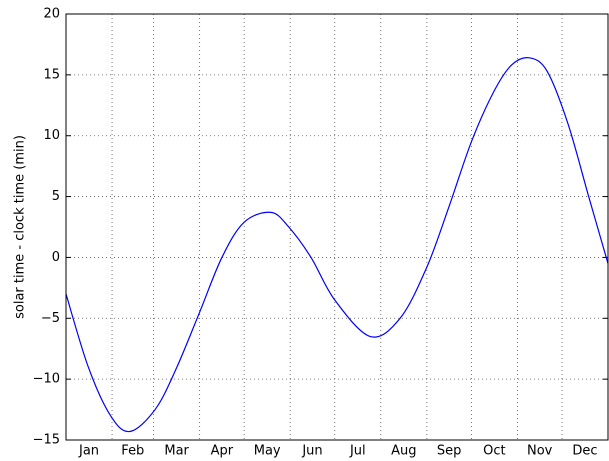 This screenshot has width=609, height=461. What do you see at coordinates (51, 135) in the screenshot?
I see `y-tick-label: 10` at bounding box center [51, 135].